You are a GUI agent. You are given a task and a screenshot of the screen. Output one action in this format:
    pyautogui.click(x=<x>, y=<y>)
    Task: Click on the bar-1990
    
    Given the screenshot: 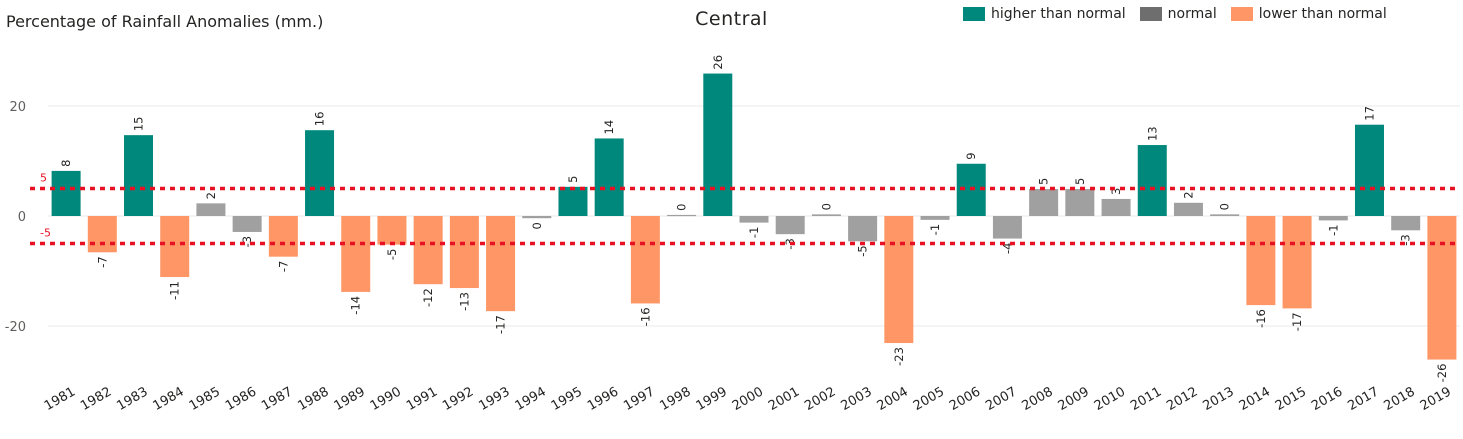 What is the action you would take?
    pyautogui.click(x=392, y=230)
    